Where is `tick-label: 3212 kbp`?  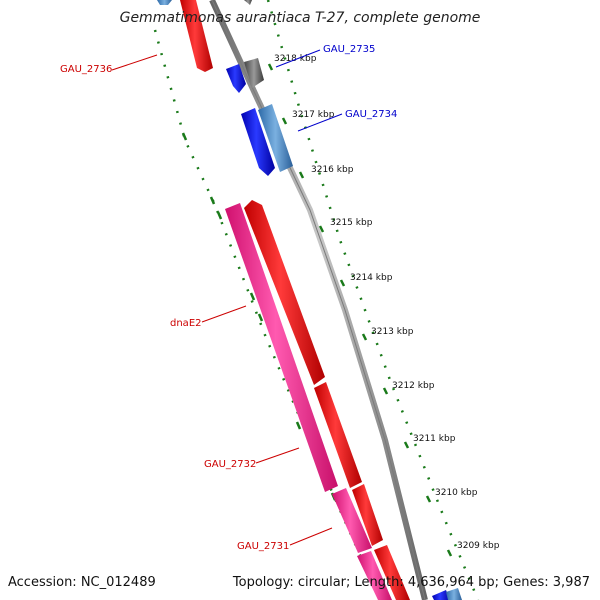
tick-label: 3212 kbp is located at coordinates (413, 386).